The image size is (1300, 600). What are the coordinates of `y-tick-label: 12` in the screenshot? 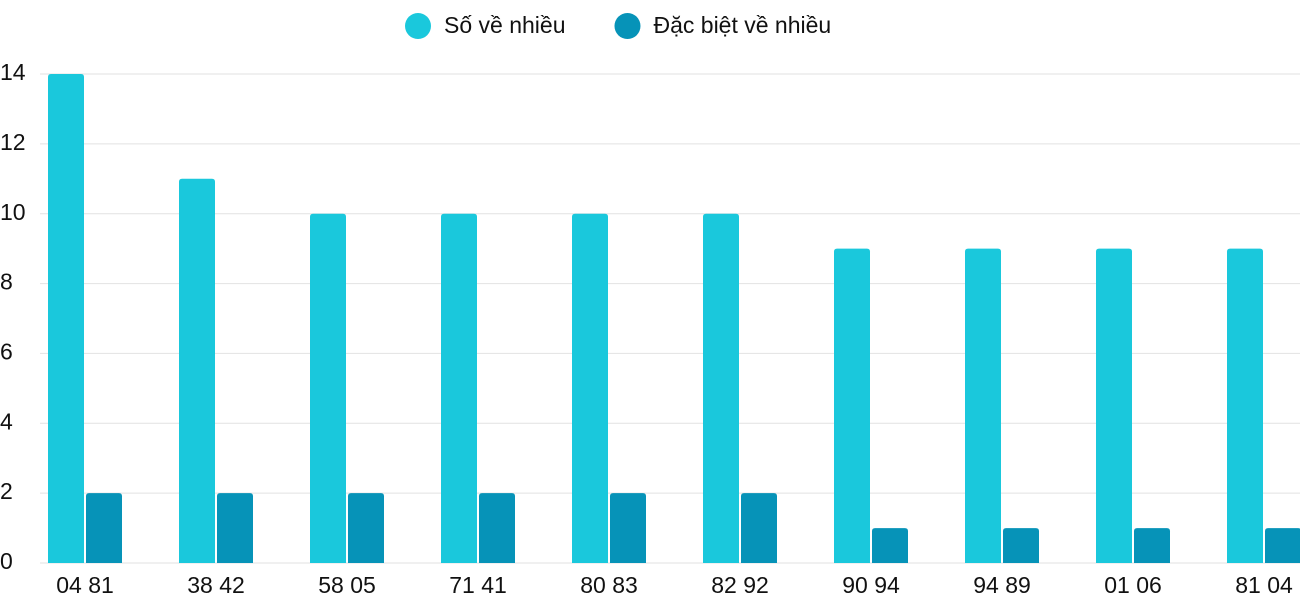 It's located at (13, 142).